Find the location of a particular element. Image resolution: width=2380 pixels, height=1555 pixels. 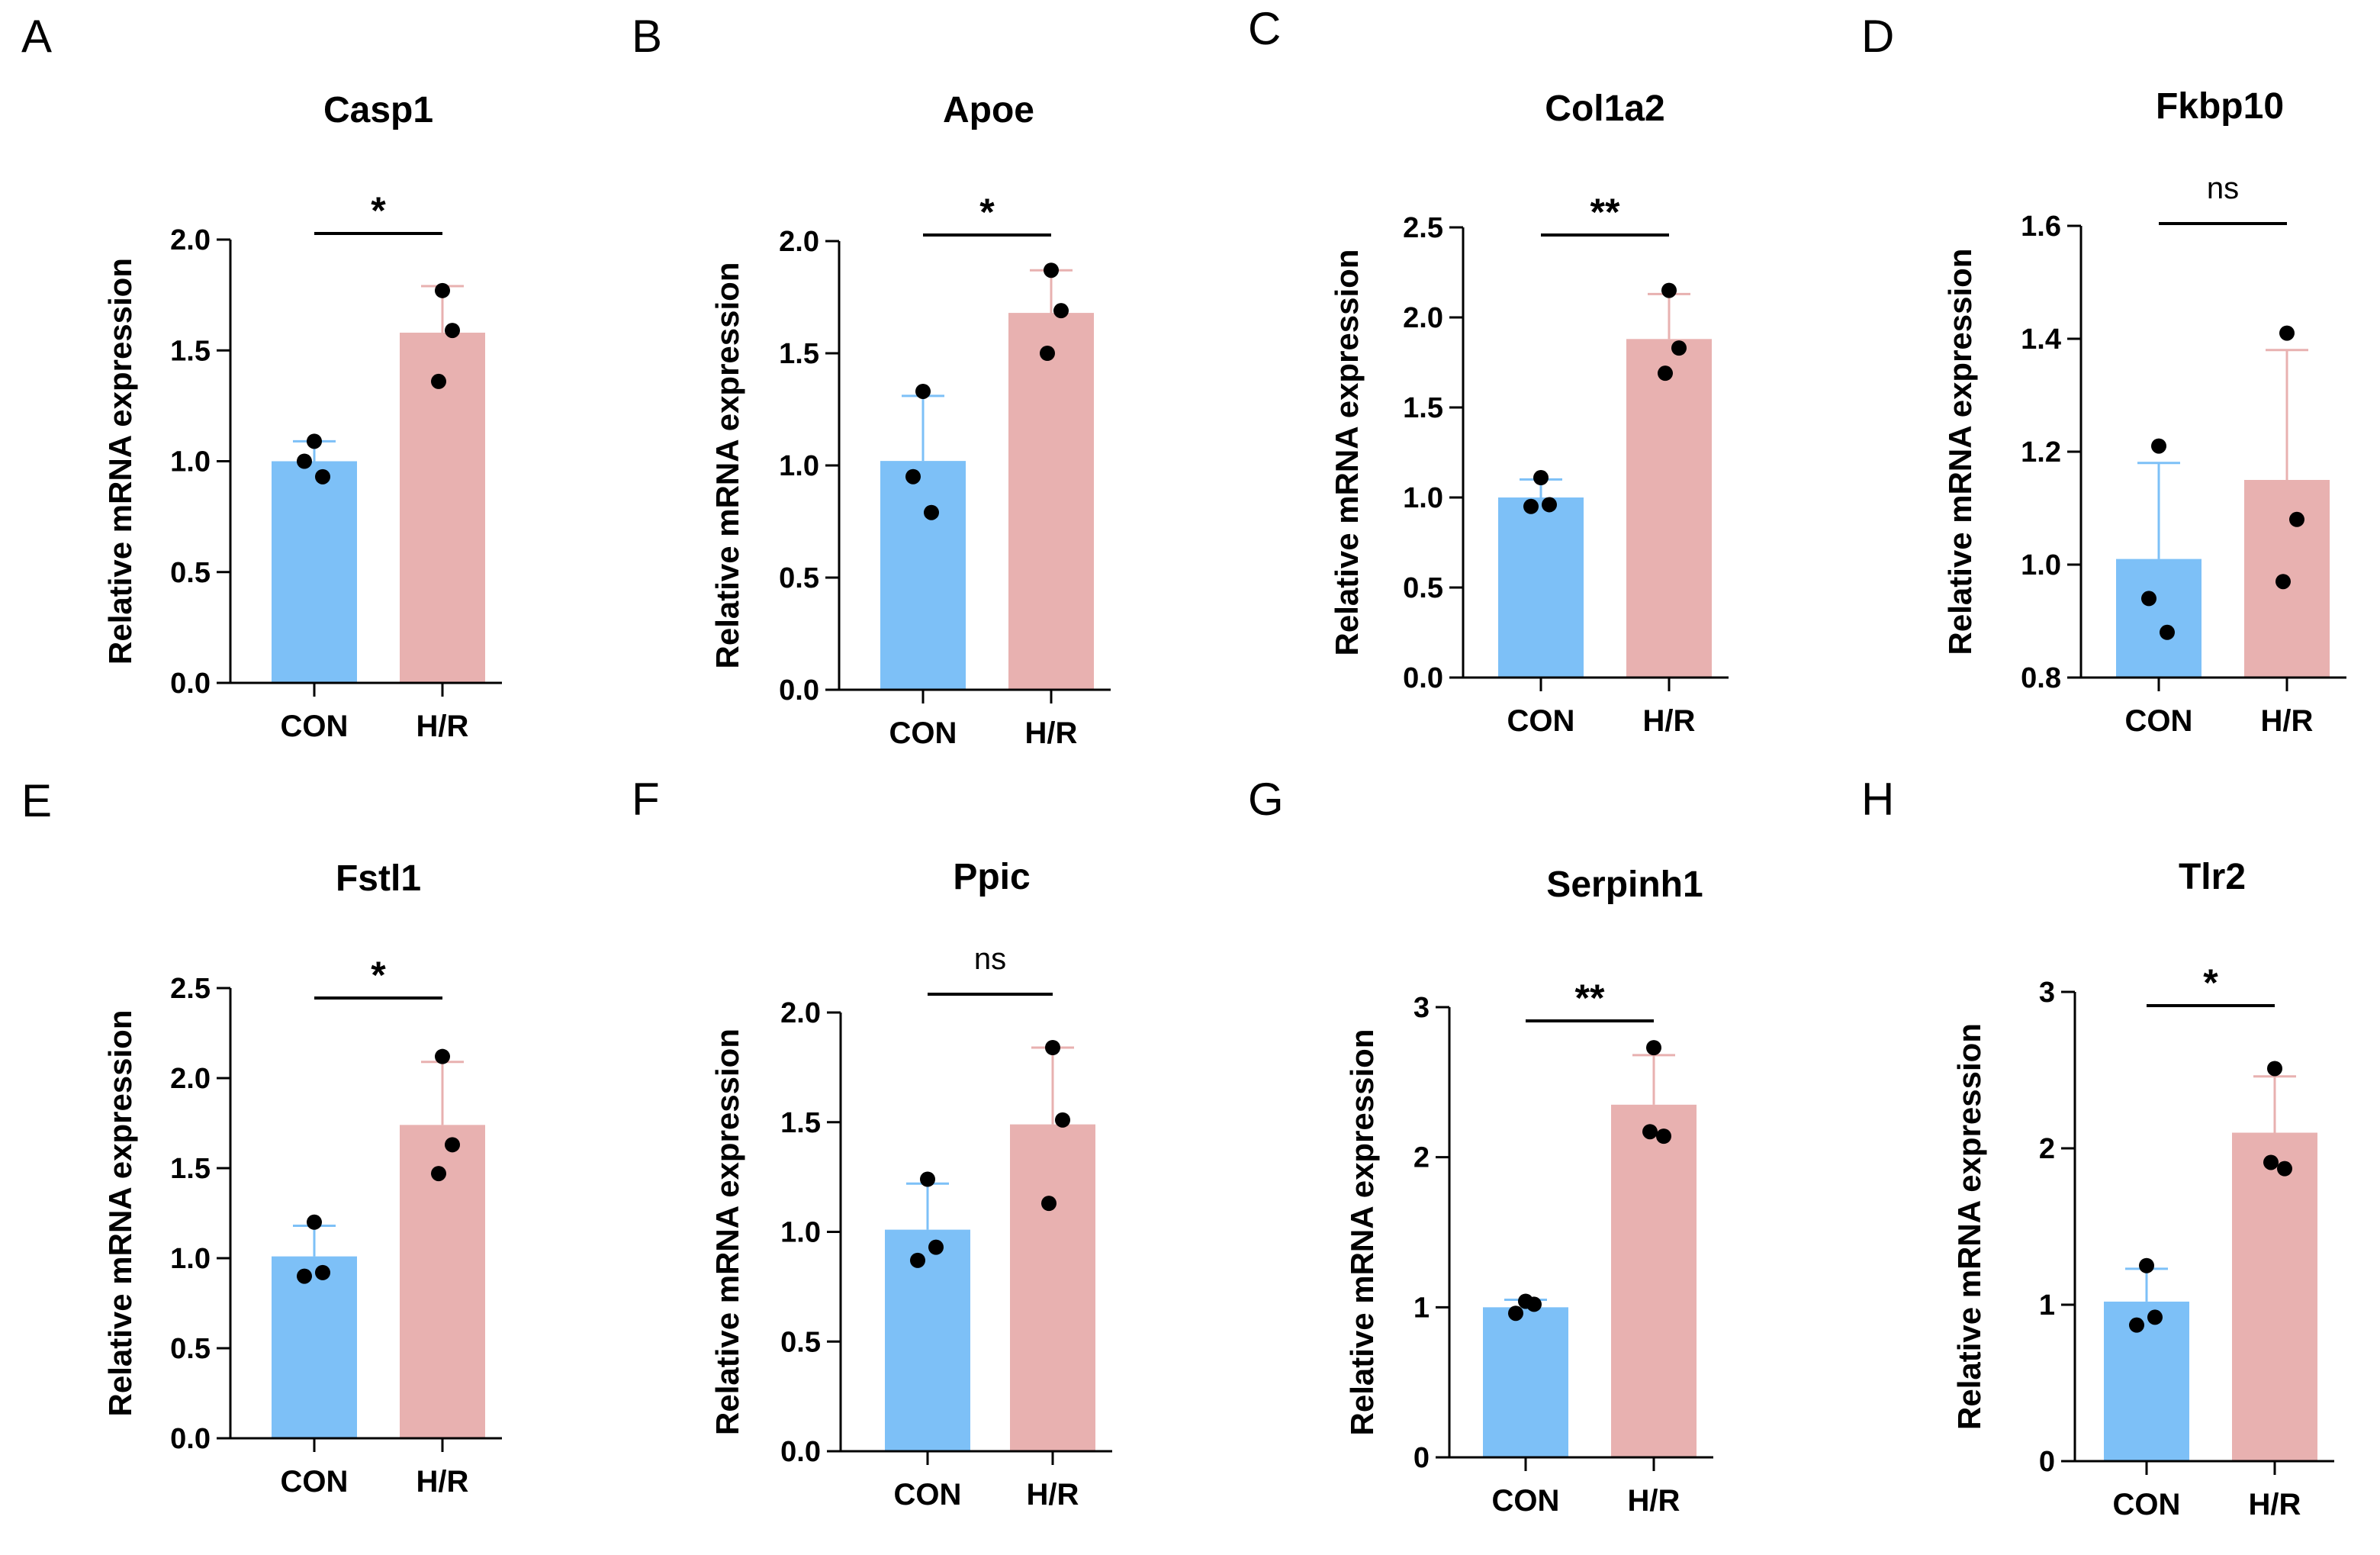

panel-letter: G is located at coordinates (1266, 799).